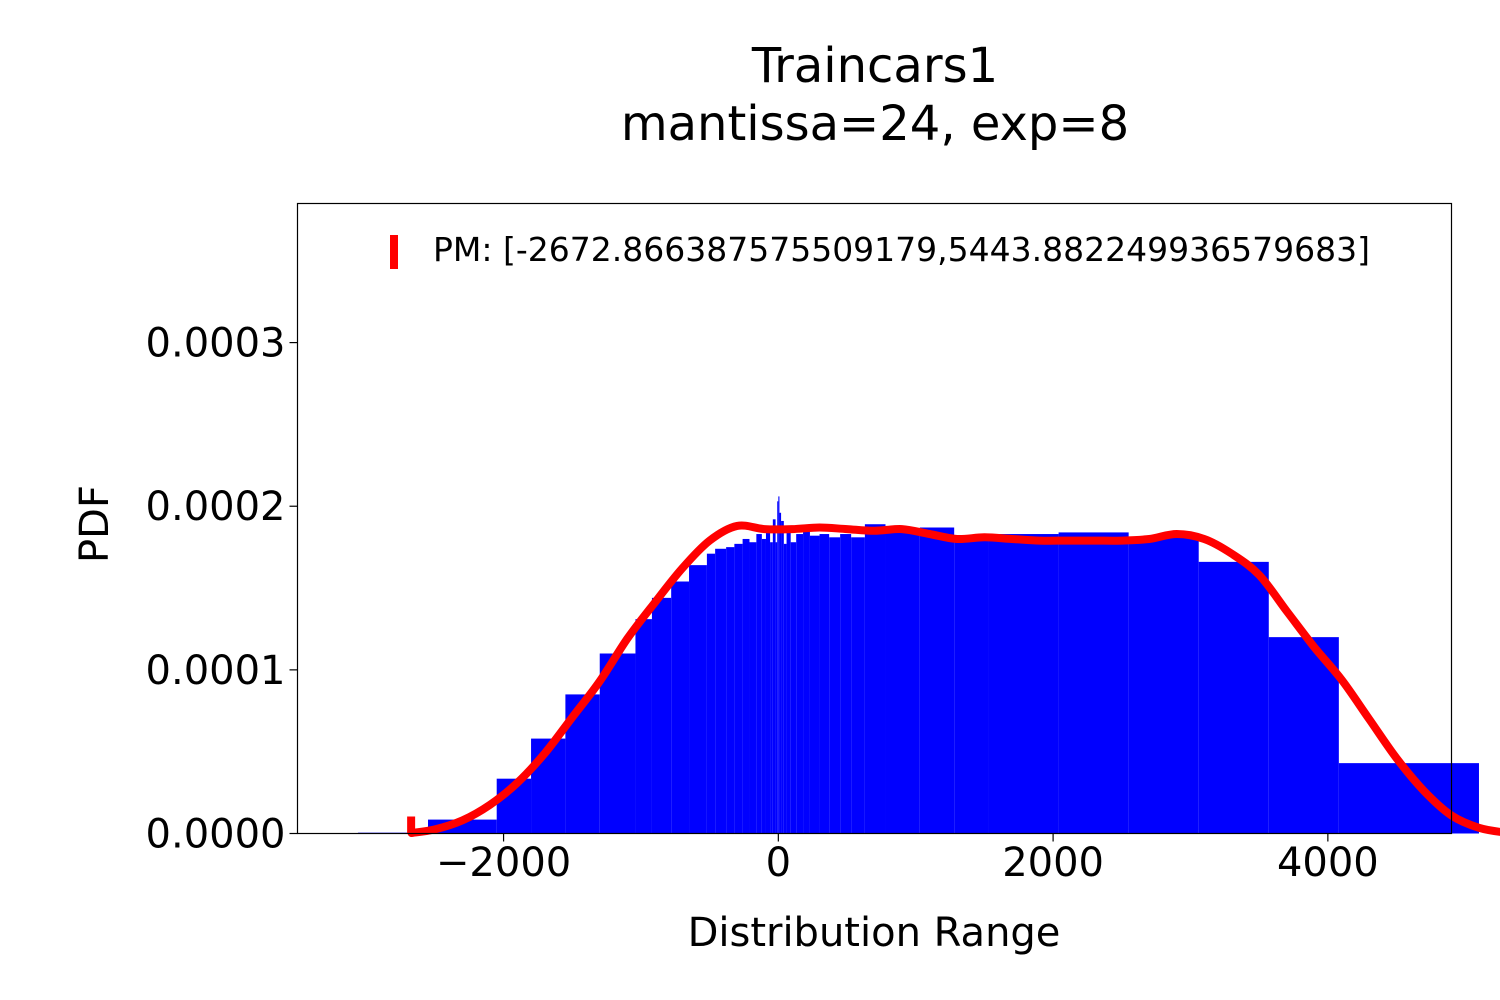 The height and width of the screenshot is (1000, 1500). Describe the element at coordinates (1053, 863) in the screenshot. I see `x-tick-label: 2000` at that location.